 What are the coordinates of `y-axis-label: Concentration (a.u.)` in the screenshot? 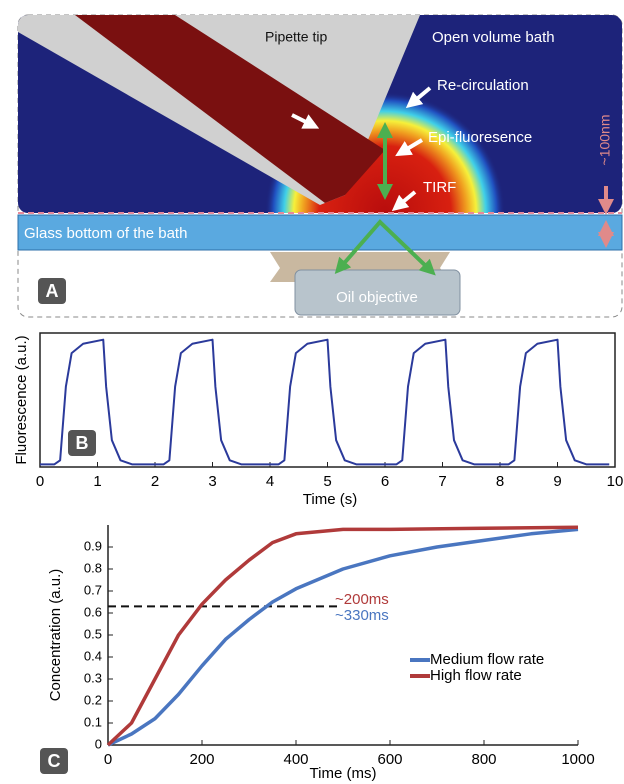 It's located at (55, 635).